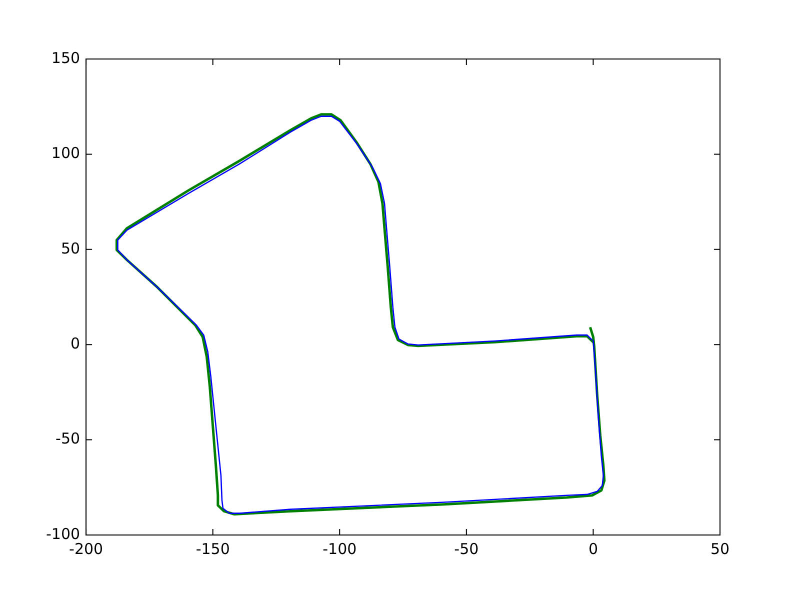 The height and width of the screenshot is (600, 800). What do you see at coordinates (339, 549) in the screenshot?
I see `x-tick-label: -100` at bounding box center [339, 549].